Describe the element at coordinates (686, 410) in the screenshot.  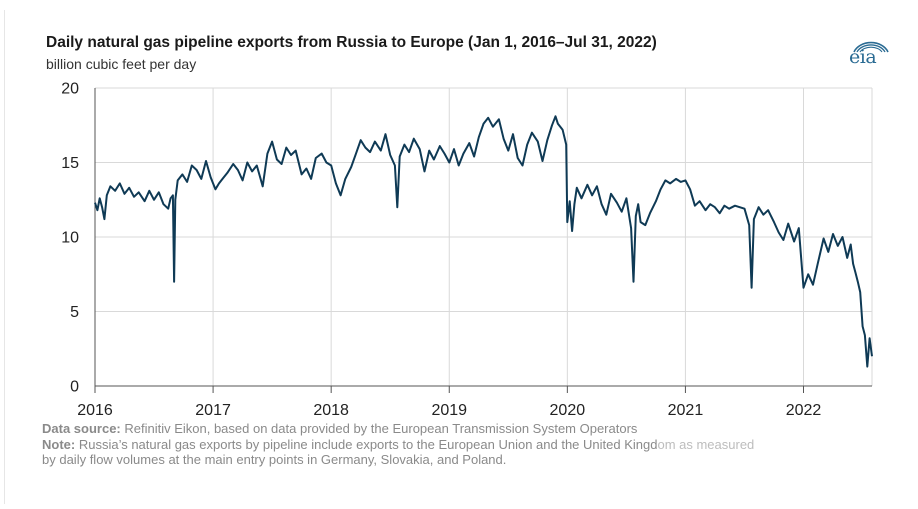
I see `x-tick-label: 2021` at that location.